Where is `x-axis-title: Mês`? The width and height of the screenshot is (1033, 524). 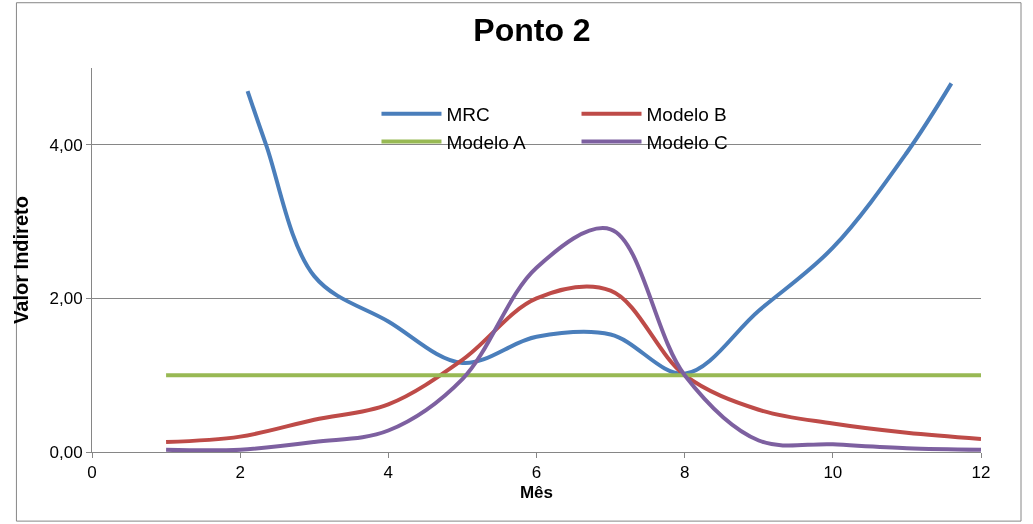
x-axis-title: Mês is located at coordinates (536, 492).